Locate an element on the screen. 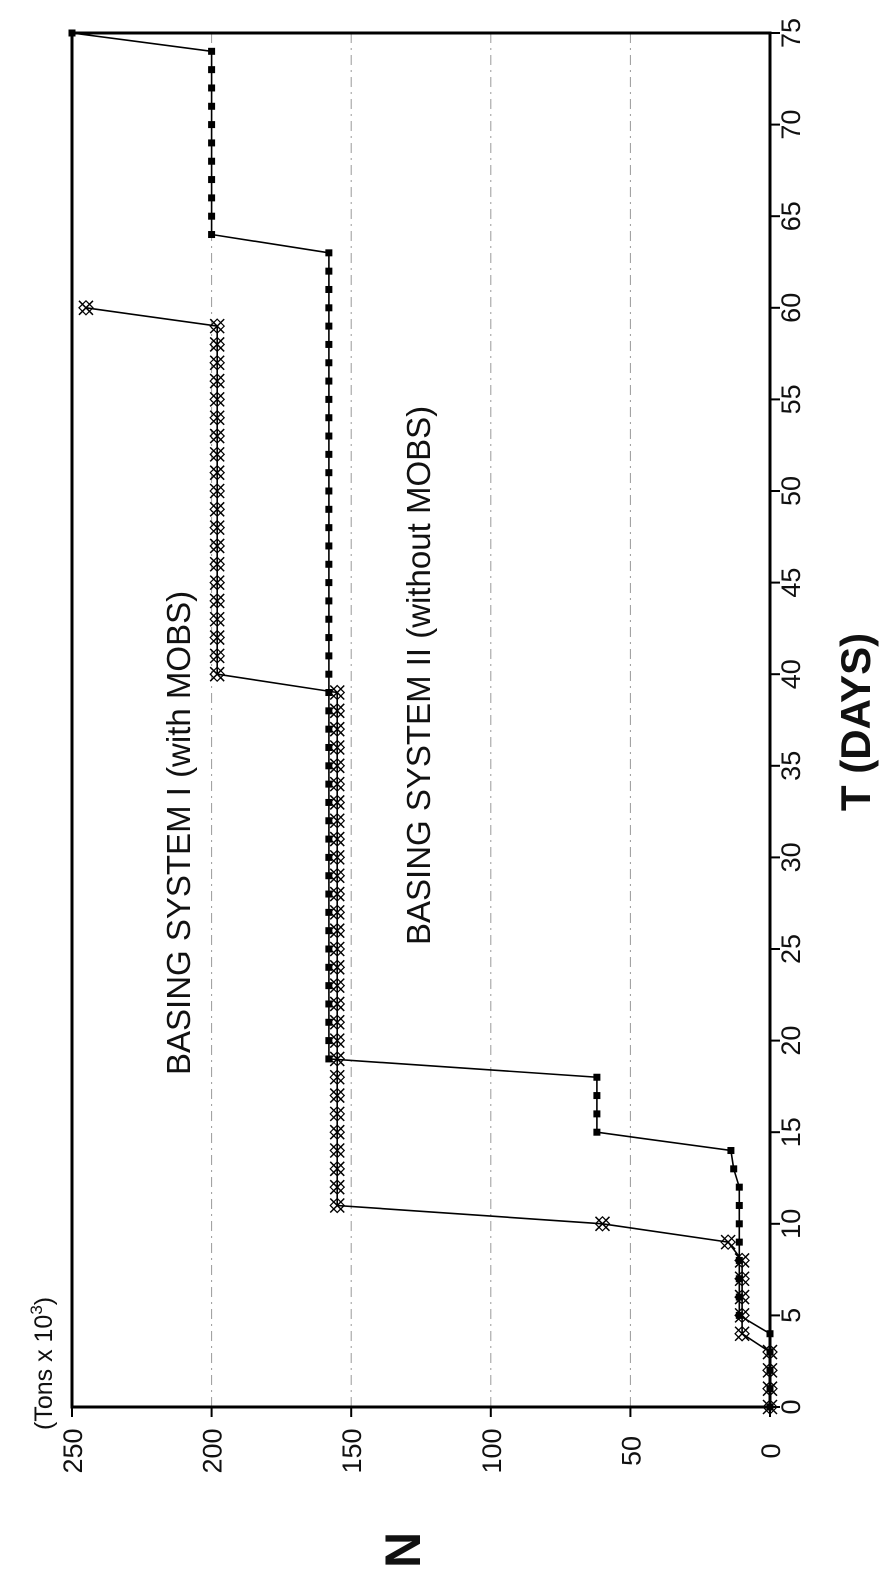  x-tick-label-5: 5 is located at coordinates (791, 1315).